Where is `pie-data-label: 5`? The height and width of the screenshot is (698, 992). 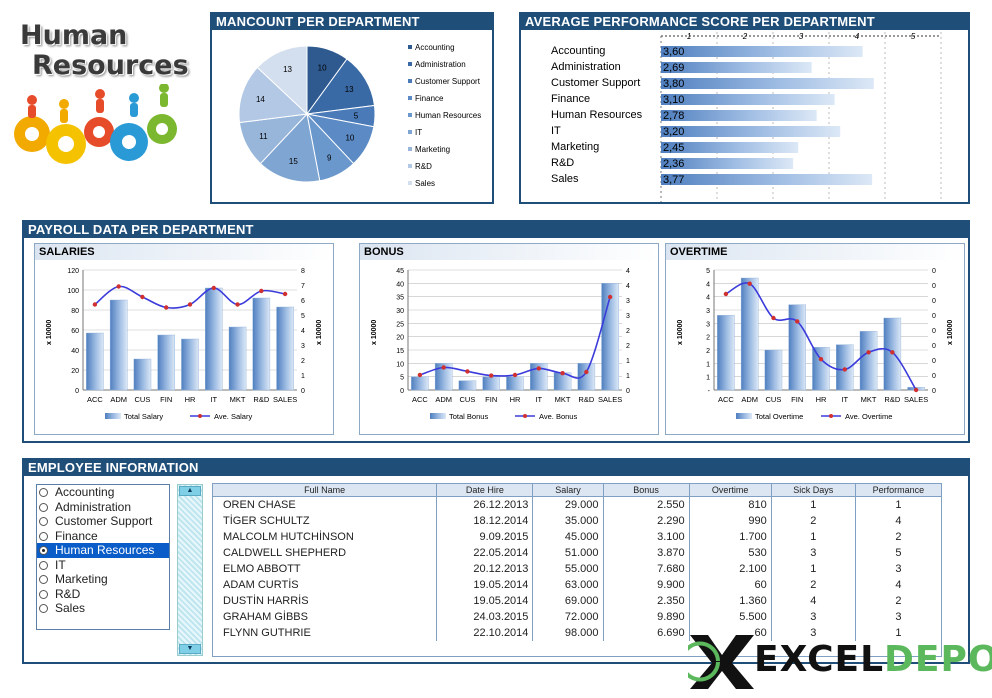
pie-data-label: 5 is located at coordinates (356, 116).